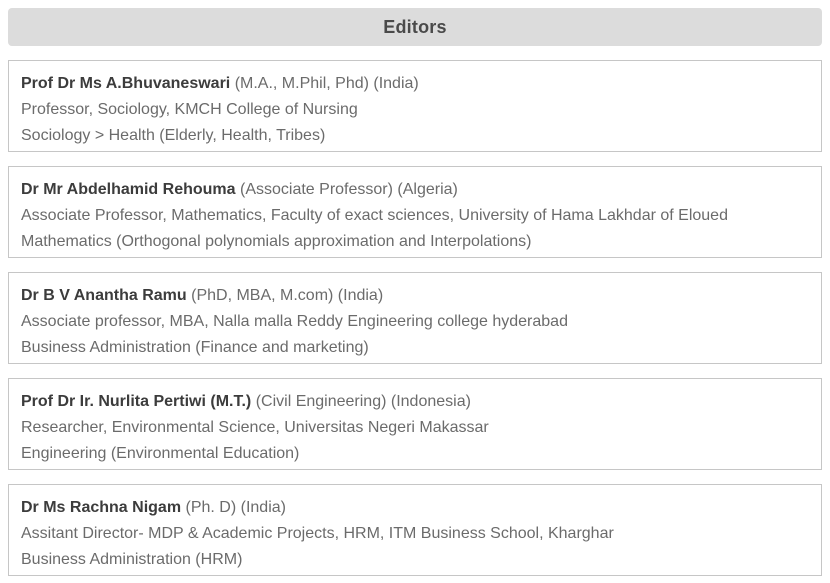  What do you see at coordinates (128, 189) in the screenshot?
I see `editor-name: Dr Mr Abdelhamid Rehouma` at bounding box center [128, 189].